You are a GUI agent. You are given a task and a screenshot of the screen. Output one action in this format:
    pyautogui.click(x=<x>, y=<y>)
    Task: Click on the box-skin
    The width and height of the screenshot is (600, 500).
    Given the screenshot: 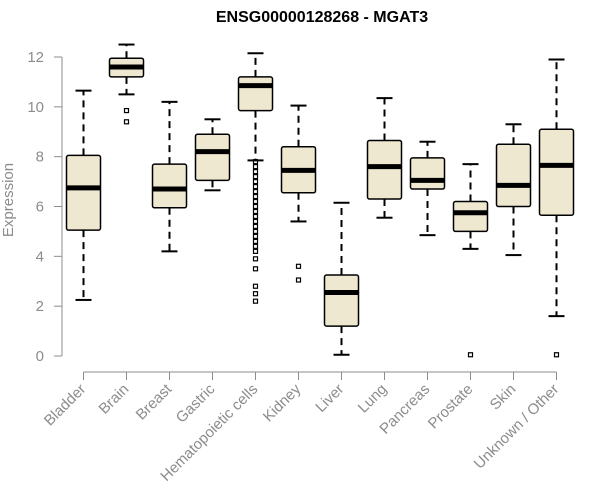 What is the action you would take?
    pyautogui.click(x=513, y=190)
    